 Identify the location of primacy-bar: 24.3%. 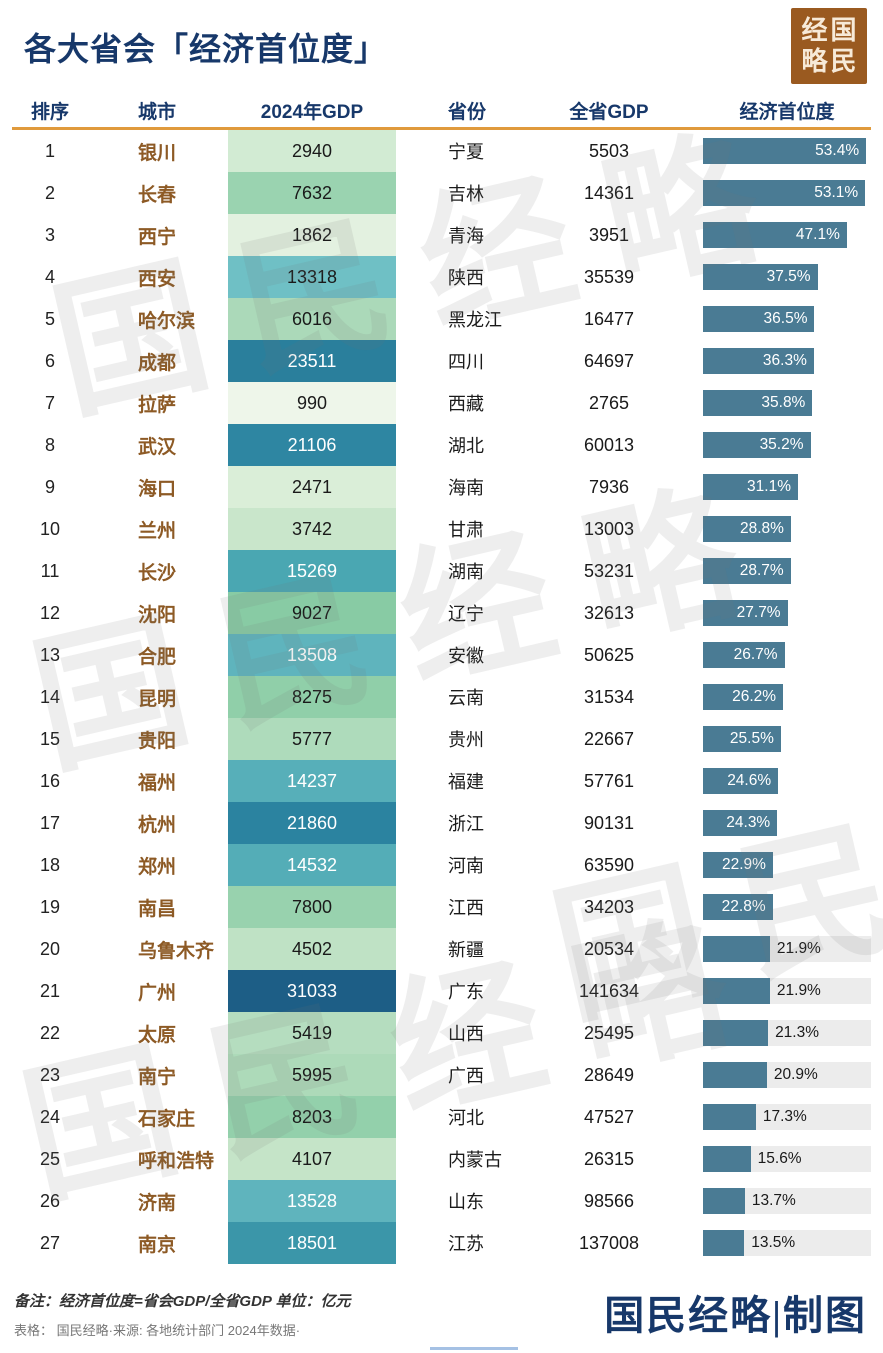
(740, 823).